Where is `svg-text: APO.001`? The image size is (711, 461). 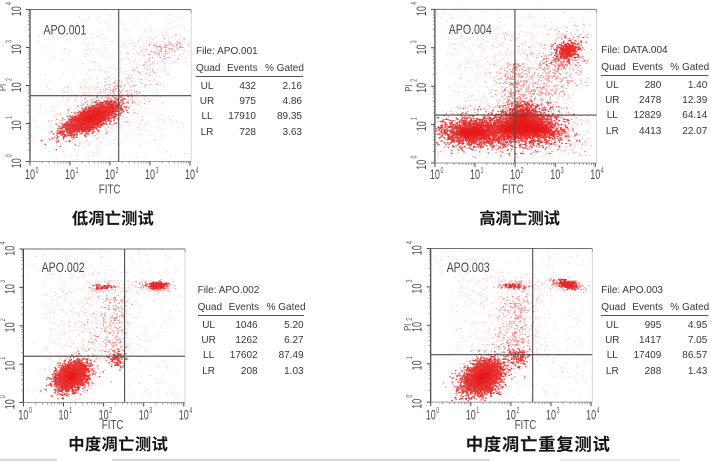 svg-text: APO.001 is located at coordinates (64, 30).